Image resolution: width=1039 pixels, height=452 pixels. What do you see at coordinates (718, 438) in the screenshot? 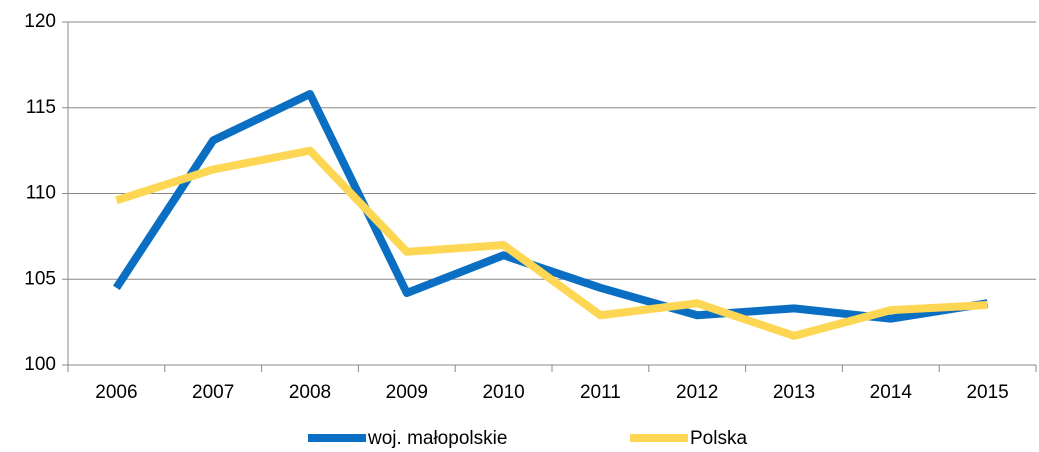
I see `legend-label: Polska` at bounding box center [718, 438].